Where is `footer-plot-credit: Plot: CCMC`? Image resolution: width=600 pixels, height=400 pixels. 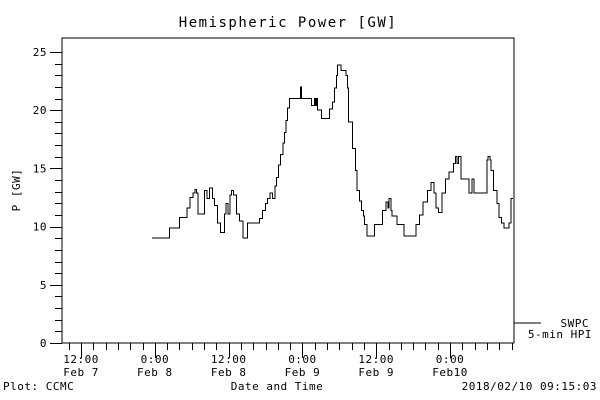 footer-plot-credit: Plot: CCMC is located at coordinates (38, 386).